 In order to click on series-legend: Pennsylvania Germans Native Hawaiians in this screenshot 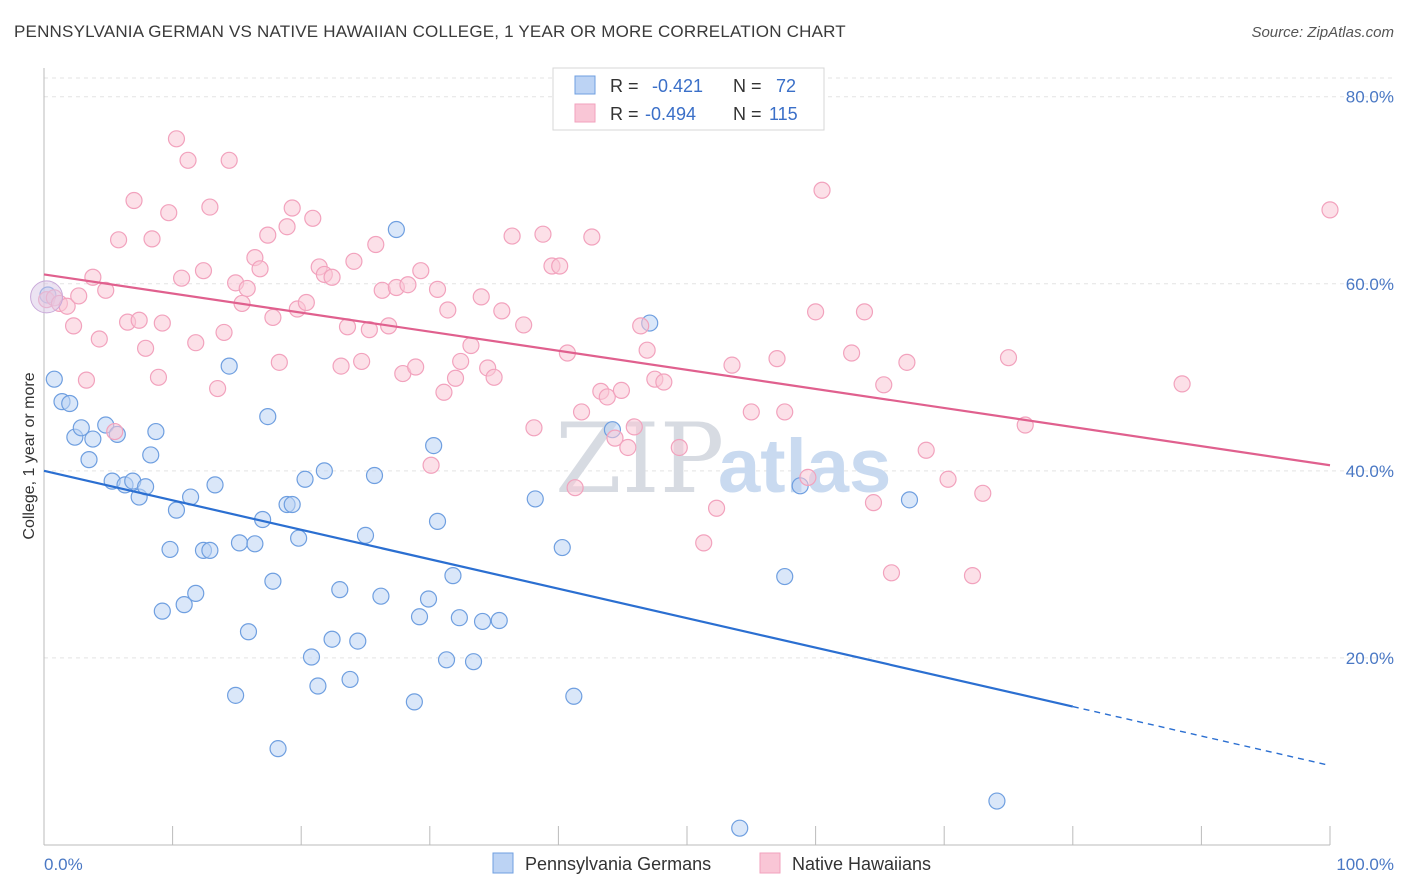, I will do `click(711, 863)`.